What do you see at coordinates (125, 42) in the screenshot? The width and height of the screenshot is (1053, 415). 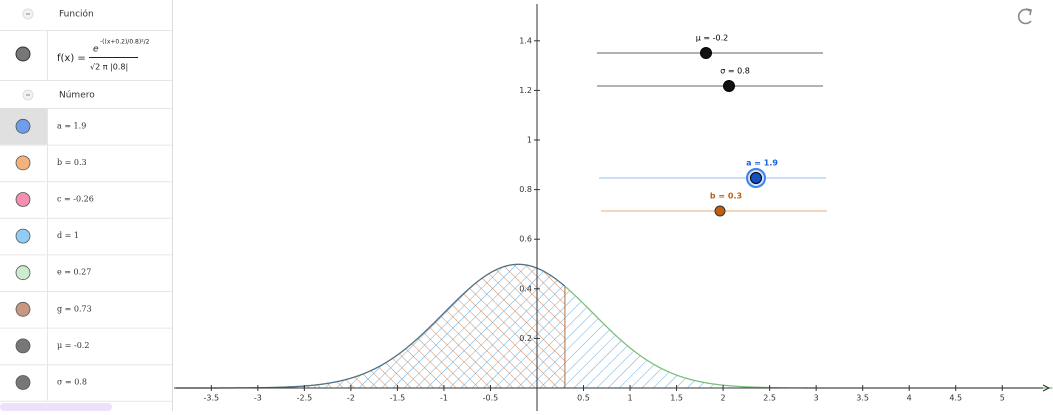 I see `function-exponent: -((x+0.2)/0.8)²/2` at bounding box center [125, 42].